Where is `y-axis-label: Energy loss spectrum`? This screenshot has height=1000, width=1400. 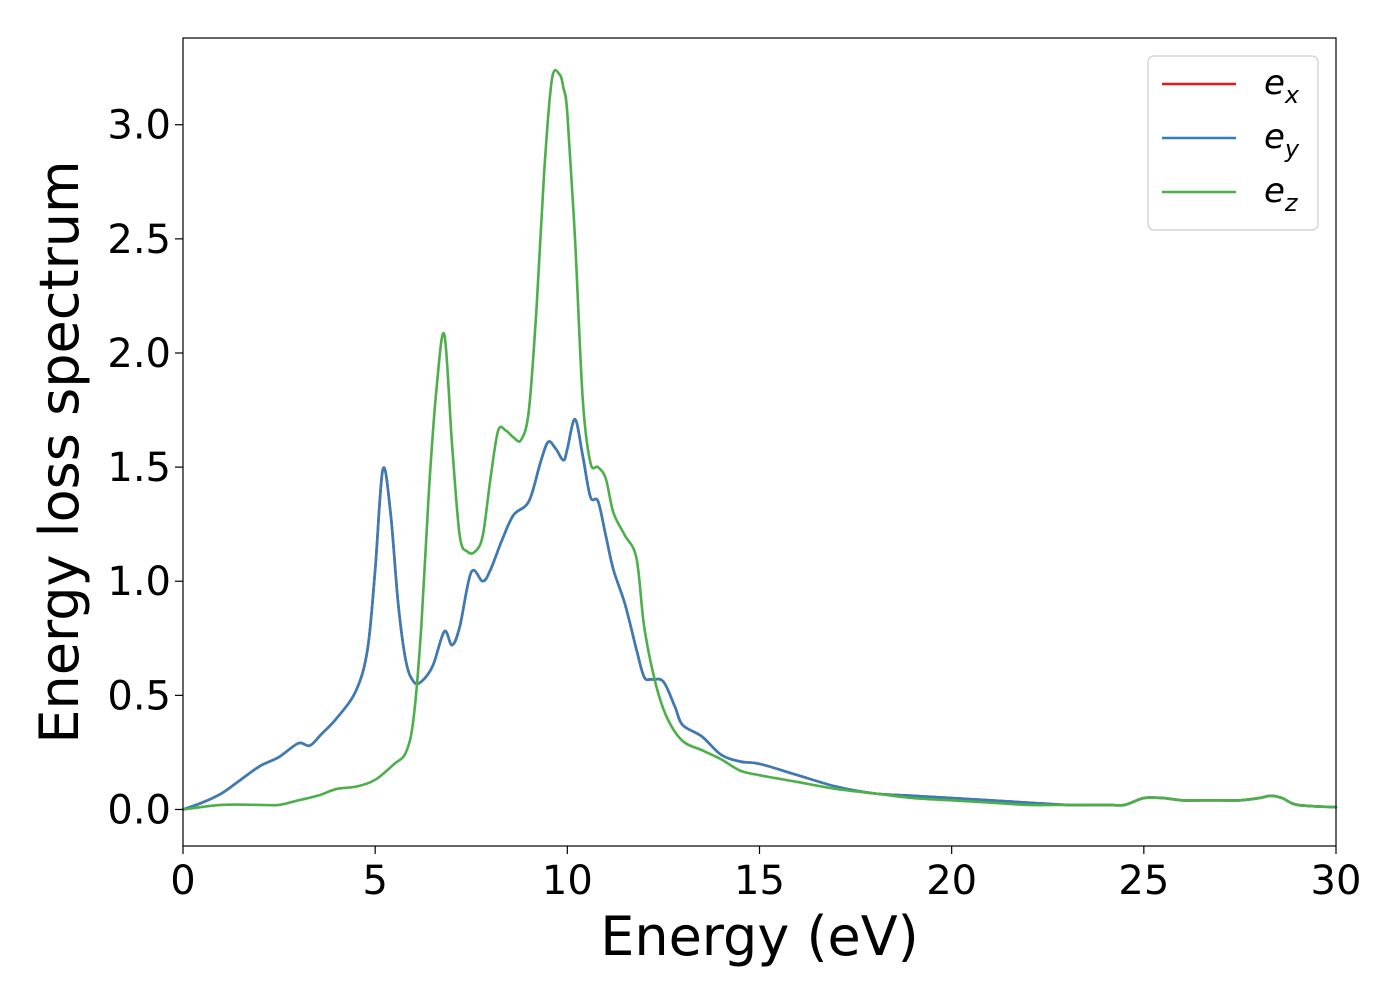
y-axis-label: Energy loss spectrum is located at coordinates (59, 451).